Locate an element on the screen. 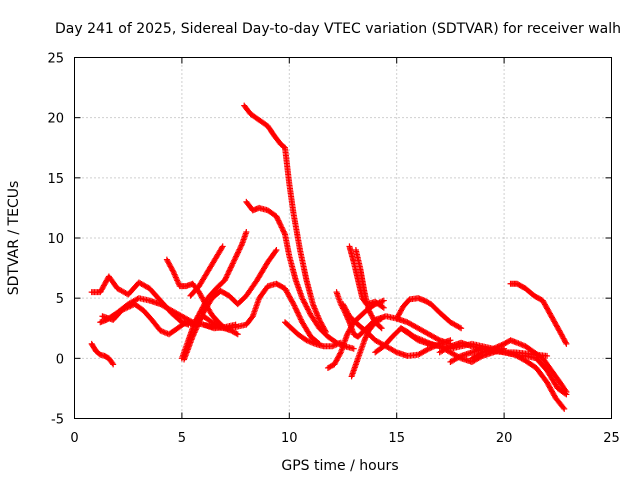  y-tick-label: 25 is located at coordinates (55, 59).